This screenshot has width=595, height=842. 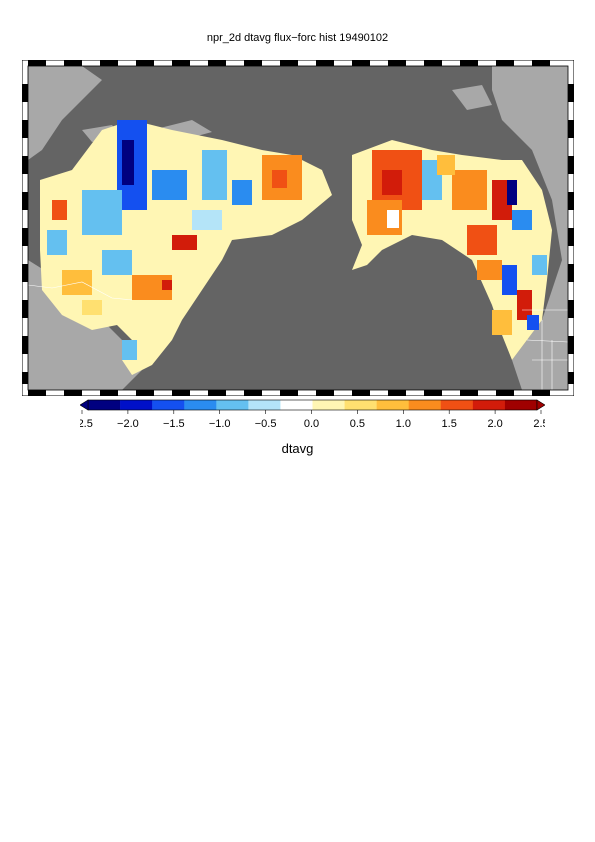 What do you see at coordinates (65, 113) in the screenshot?
I see `land-asia-west` at bounding box center [65, 113].